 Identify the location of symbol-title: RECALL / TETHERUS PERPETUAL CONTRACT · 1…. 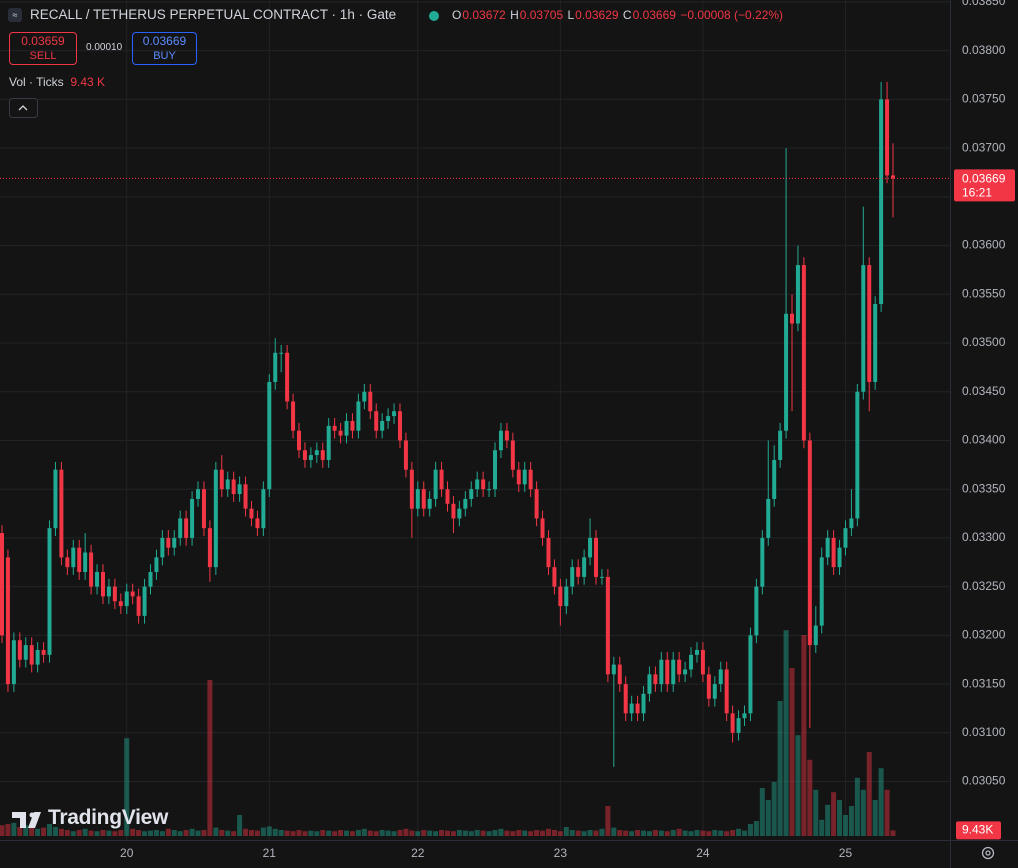
(213, 14).